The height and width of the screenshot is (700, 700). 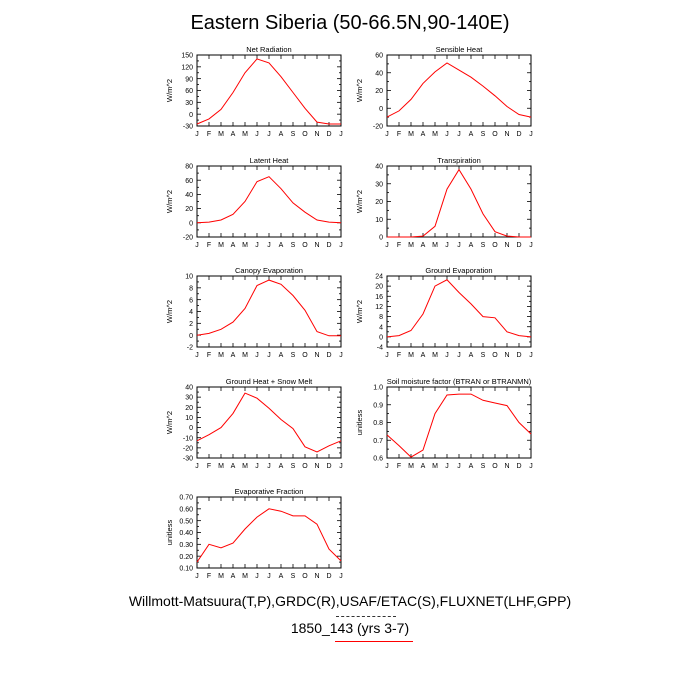 I want to click on y-tick-label: 0.6, so click(x=378, y=459).